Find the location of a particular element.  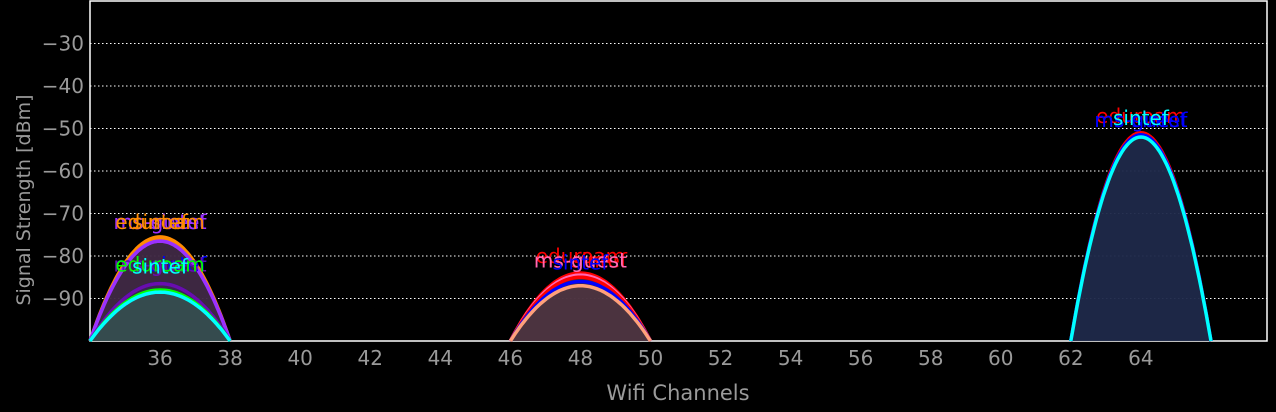

x-axis-ticks: 36 38 40 42 44 46 48 50 52 54 56 58 60 62 64 is located at coordinates (650, 358).